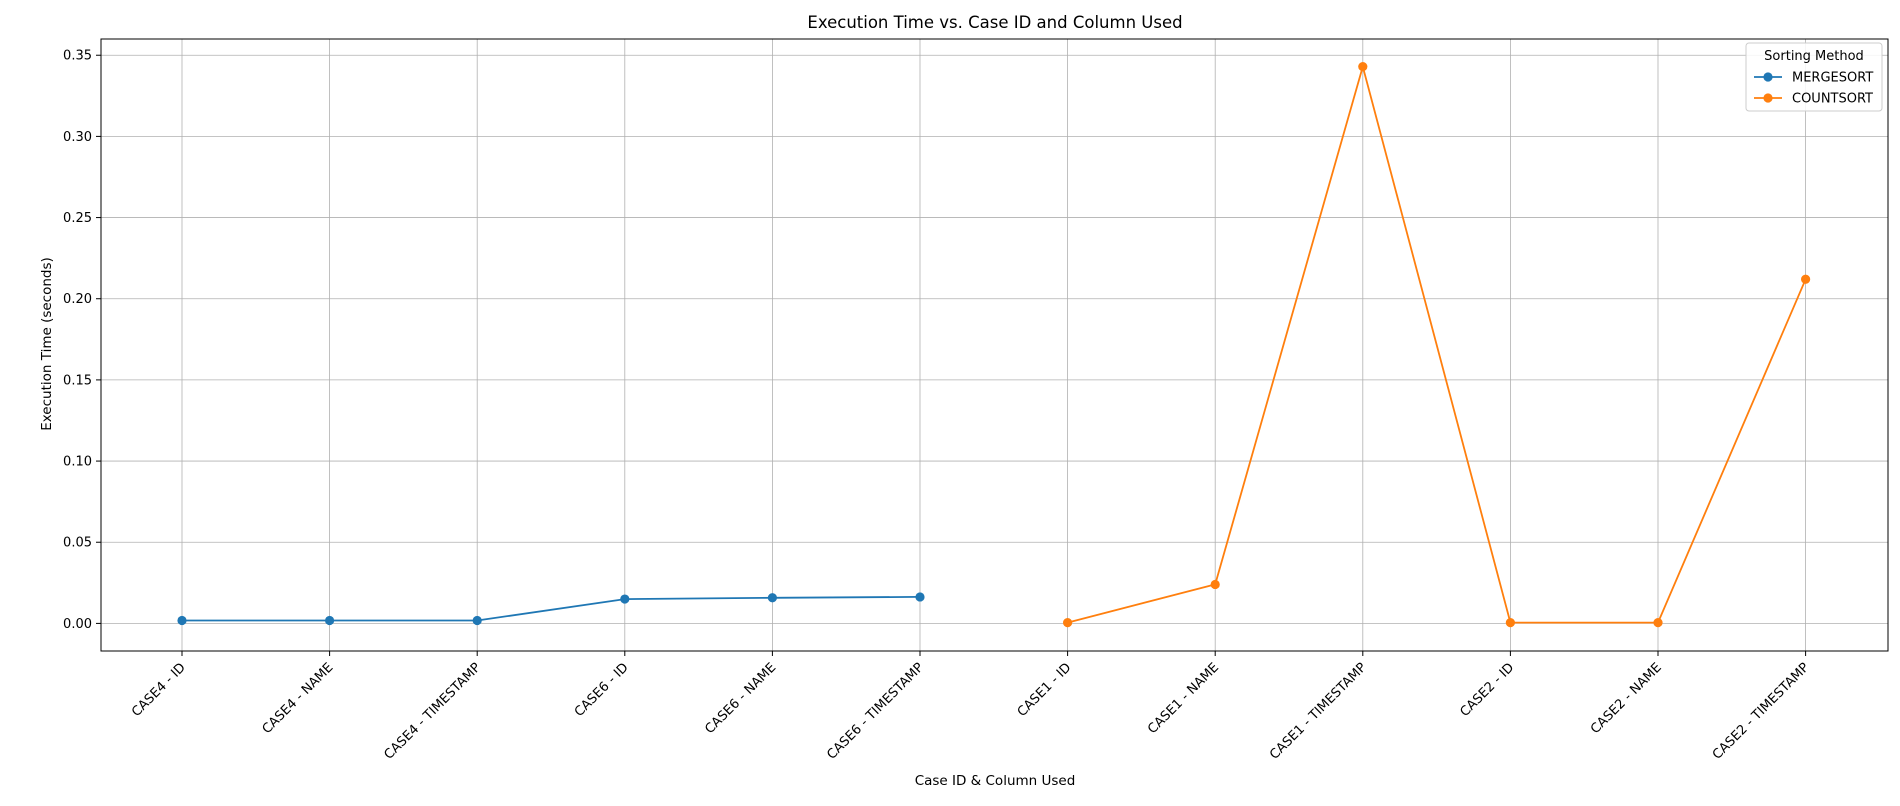  I want to click on y-tick-label: 0.20, so click(77, 299).